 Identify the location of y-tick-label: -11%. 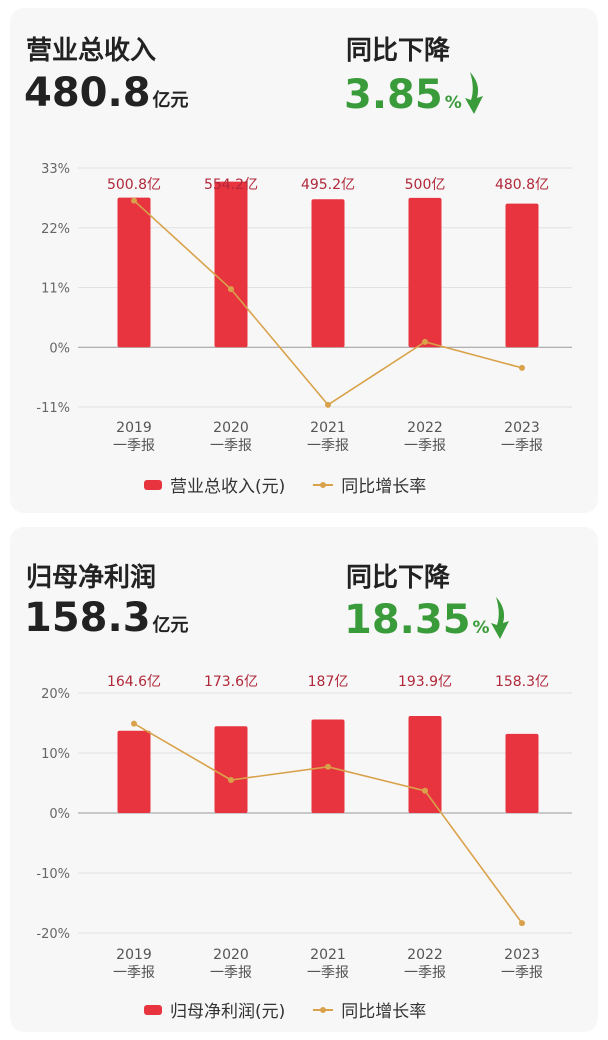
(53, 408).